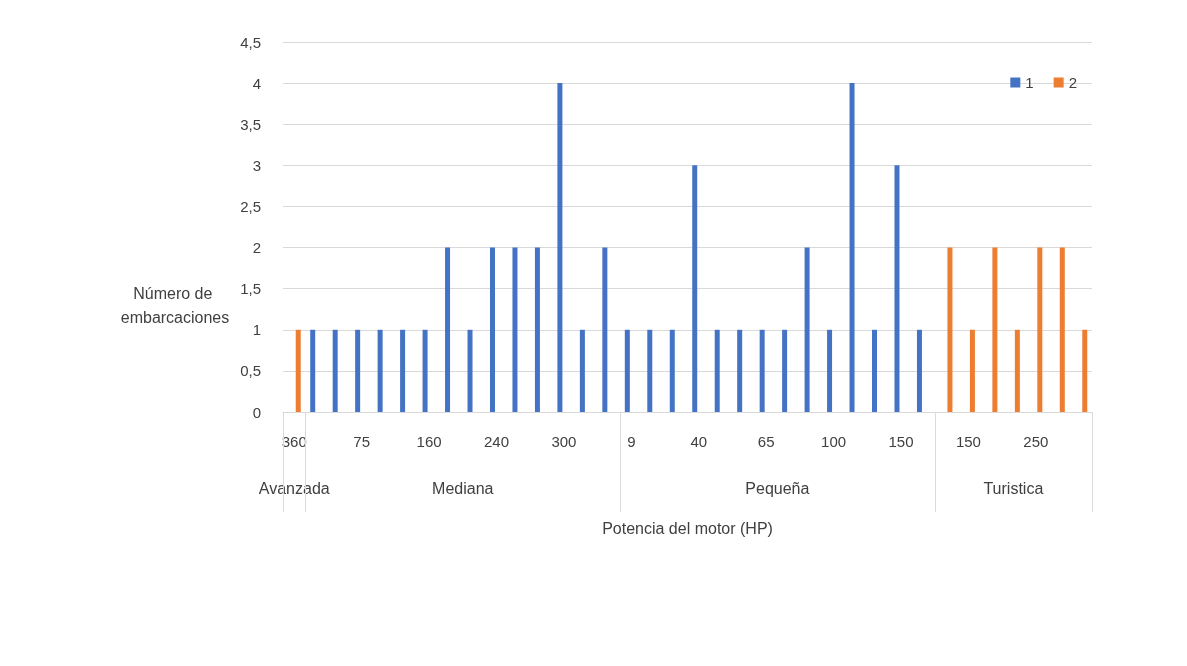  What do you see at coordinates (250, 42) in the screenshot?
I see `y-tick-label: 4,5` at bounding box center [250, 42].